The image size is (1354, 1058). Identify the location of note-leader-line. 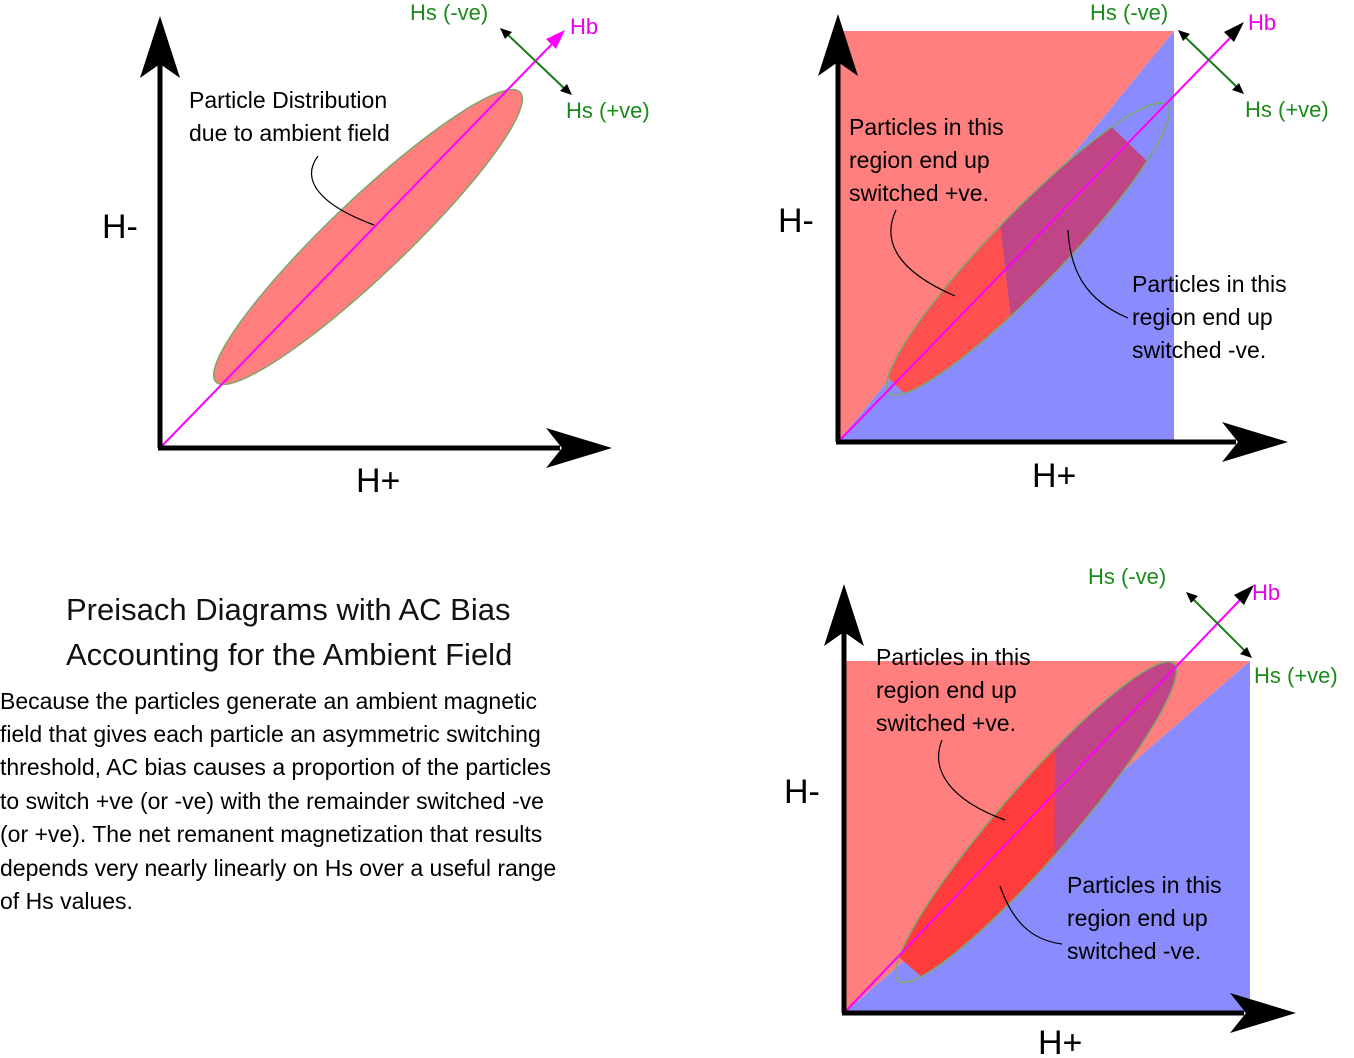
(343, 190).